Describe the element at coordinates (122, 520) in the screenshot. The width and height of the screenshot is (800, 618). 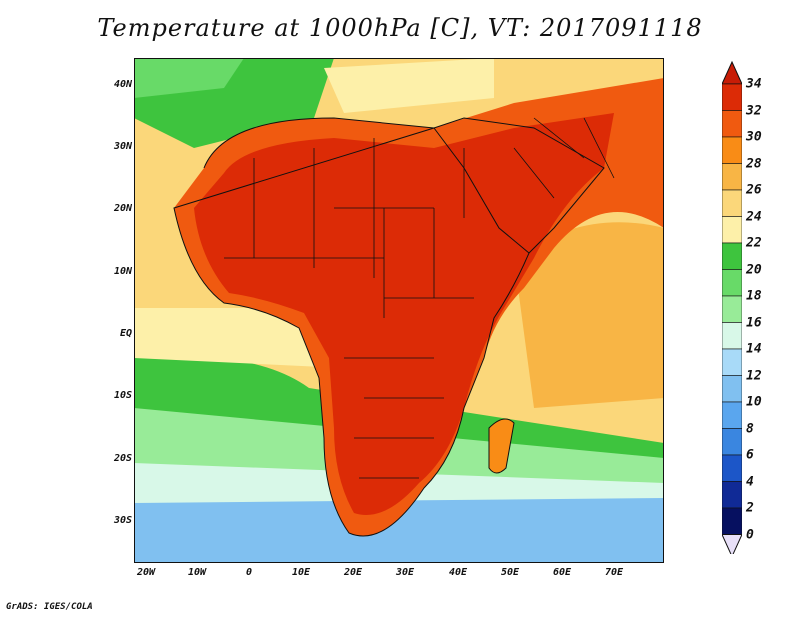
I see `lat-label-30s: 30S` at that location.